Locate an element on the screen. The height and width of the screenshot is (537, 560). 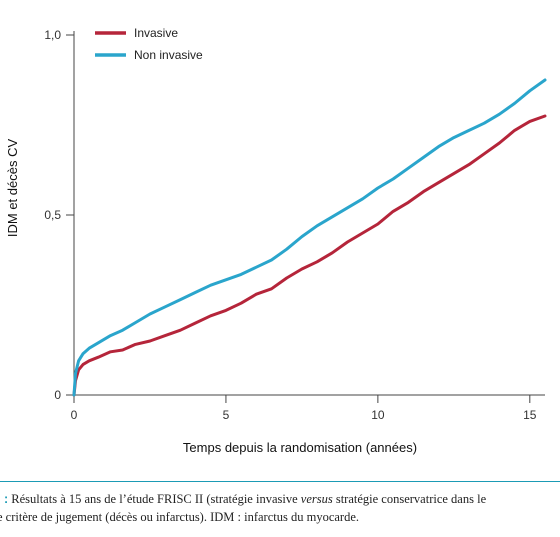
legend-label: Invasive is located at coordinates (156, 33).